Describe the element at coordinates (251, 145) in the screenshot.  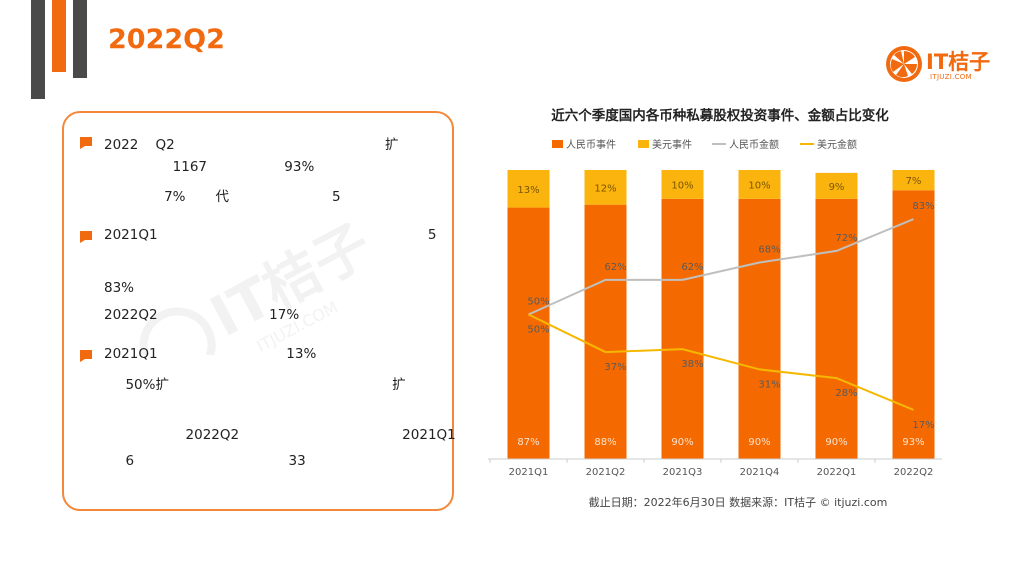
I see `note-1-line-1: 2022 Q2 扩` at that location.